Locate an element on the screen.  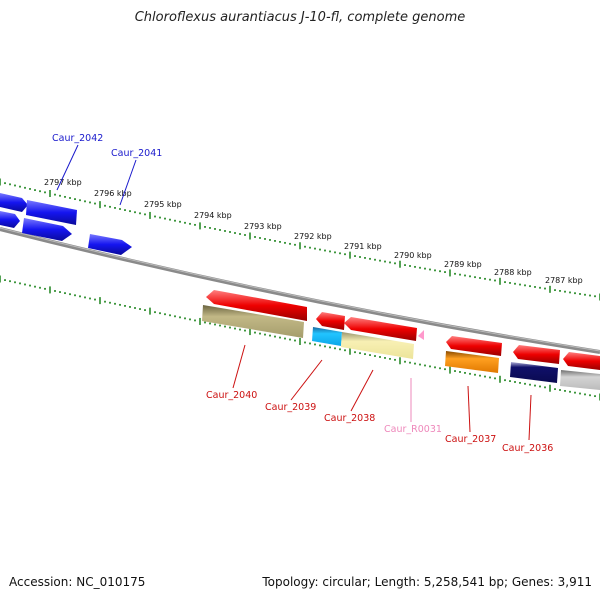
gene-caur-2038-block is located at coordinates (377, 345).